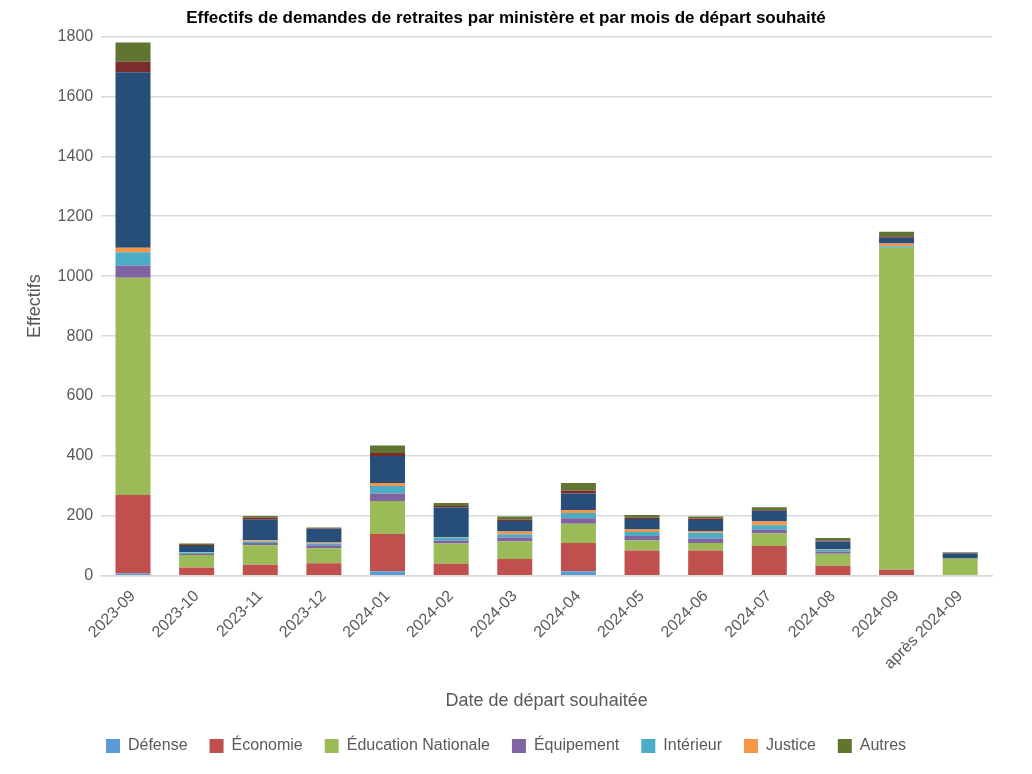  What do you see at coordinates (75, 35) in the screenshot?
I see `y-tick-label: 1800` at bounding box center [75, 35].